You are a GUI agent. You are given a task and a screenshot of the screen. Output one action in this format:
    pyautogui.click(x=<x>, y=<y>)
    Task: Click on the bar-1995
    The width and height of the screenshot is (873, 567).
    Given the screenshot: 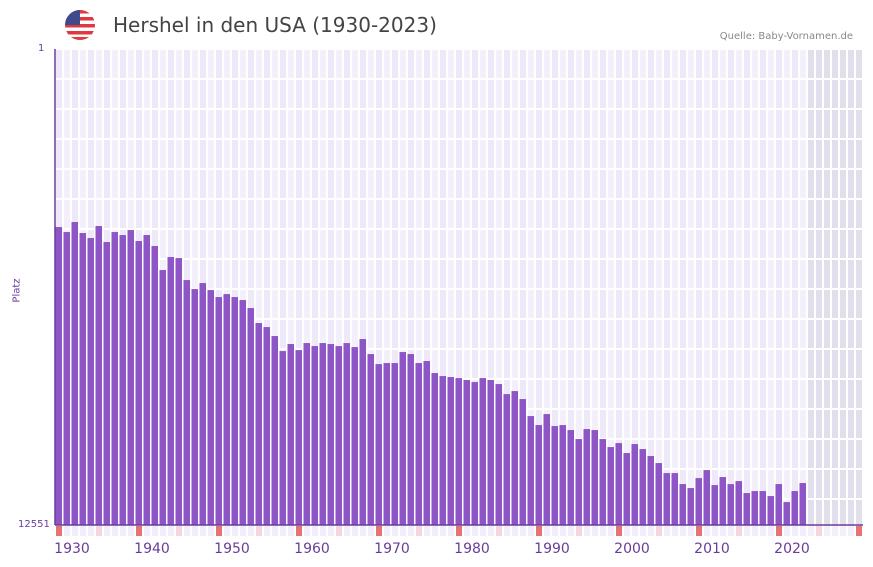 What is the action you would take?
    pyautogui.click(x=586, y=477)
    